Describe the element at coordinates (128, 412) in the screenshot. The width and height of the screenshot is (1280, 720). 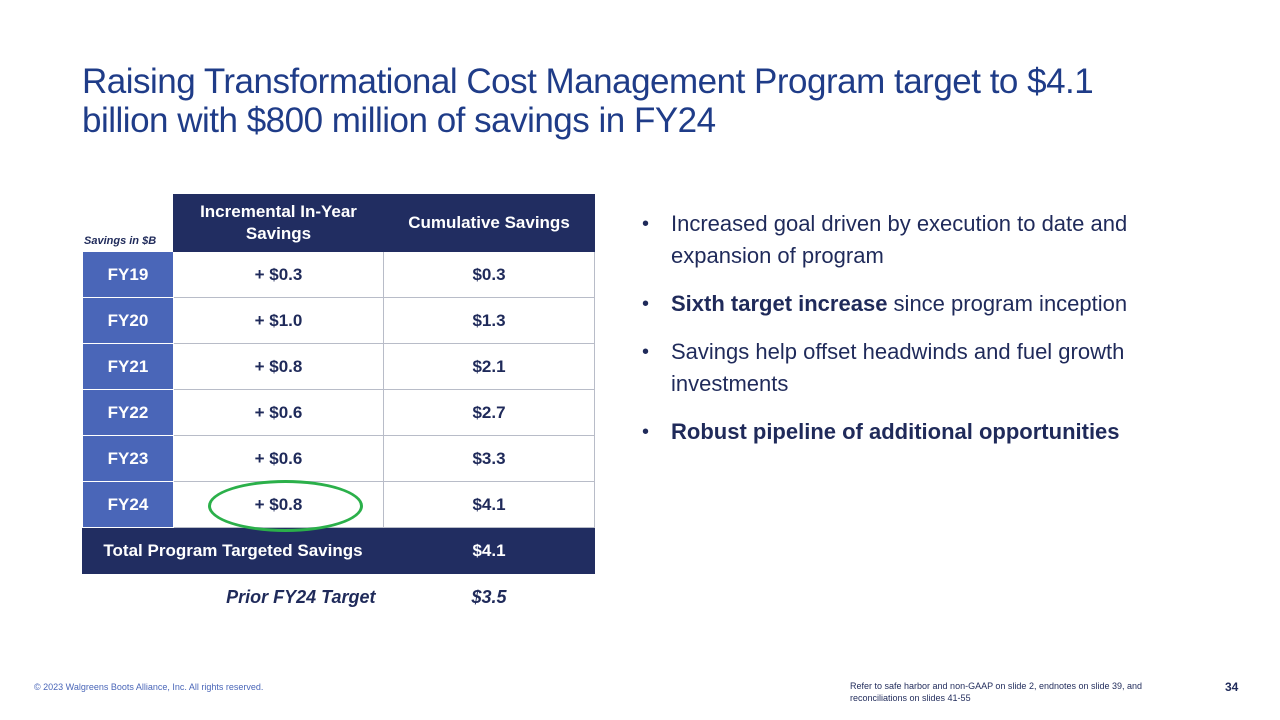
I see `row-year: FY22` at that location.